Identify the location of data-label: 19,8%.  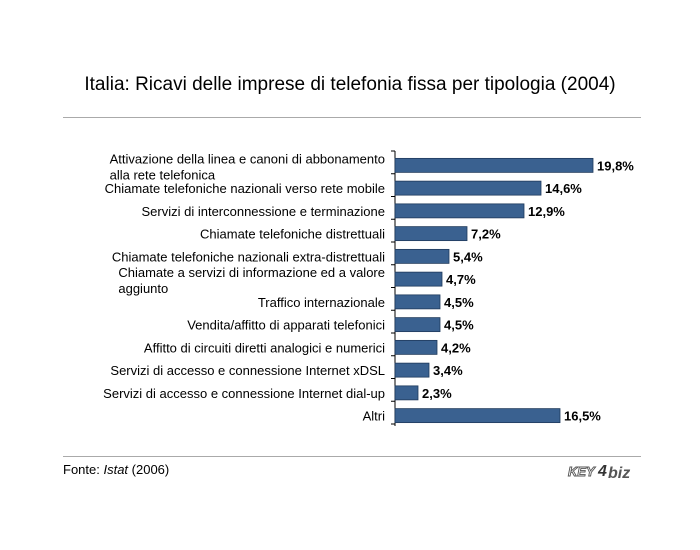
(615, 165).